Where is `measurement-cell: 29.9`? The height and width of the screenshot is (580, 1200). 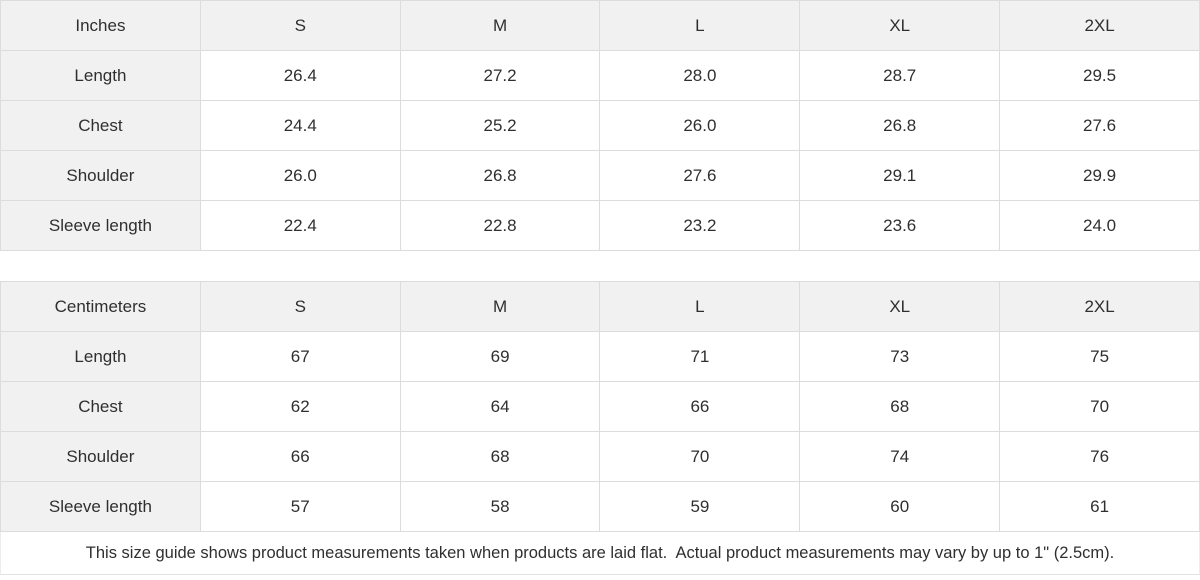 measurement-cell: 29.9 is located at coordinates (1099, 175).